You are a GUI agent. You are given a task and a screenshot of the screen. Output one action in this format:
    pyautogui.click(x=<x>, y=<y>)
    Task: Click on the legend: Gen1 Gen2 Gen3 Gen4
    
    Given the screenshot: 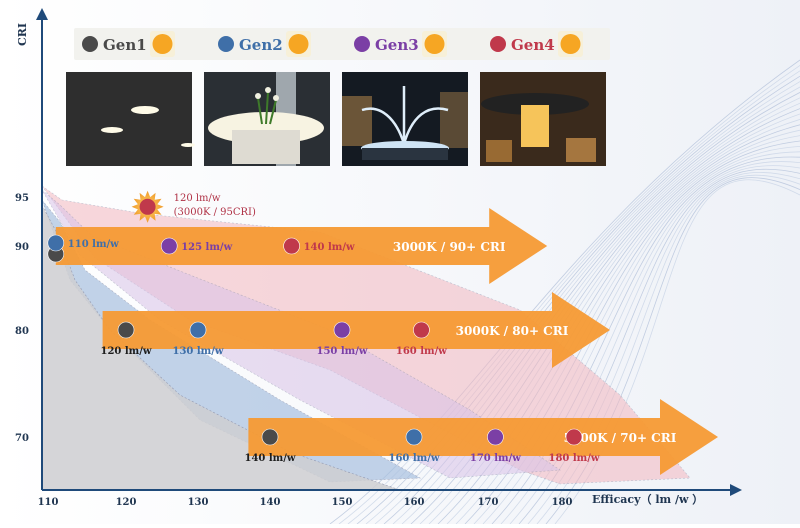 What is the action you would take?
    pyautogui.click(x=342, y=44)
    